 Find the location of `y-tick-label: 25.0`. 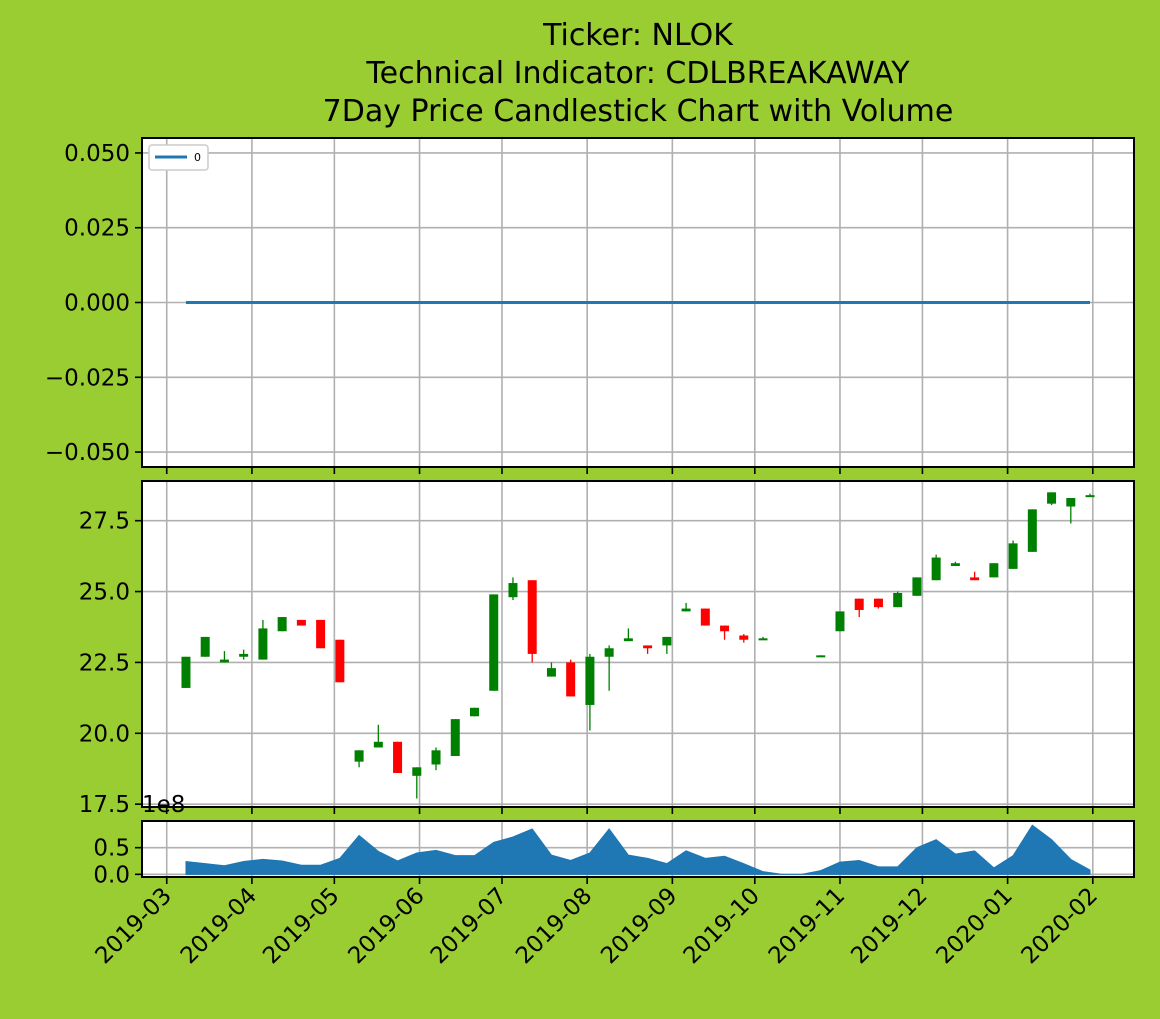

y-tick-label: 25.0 is located at coordinates (104, 593).